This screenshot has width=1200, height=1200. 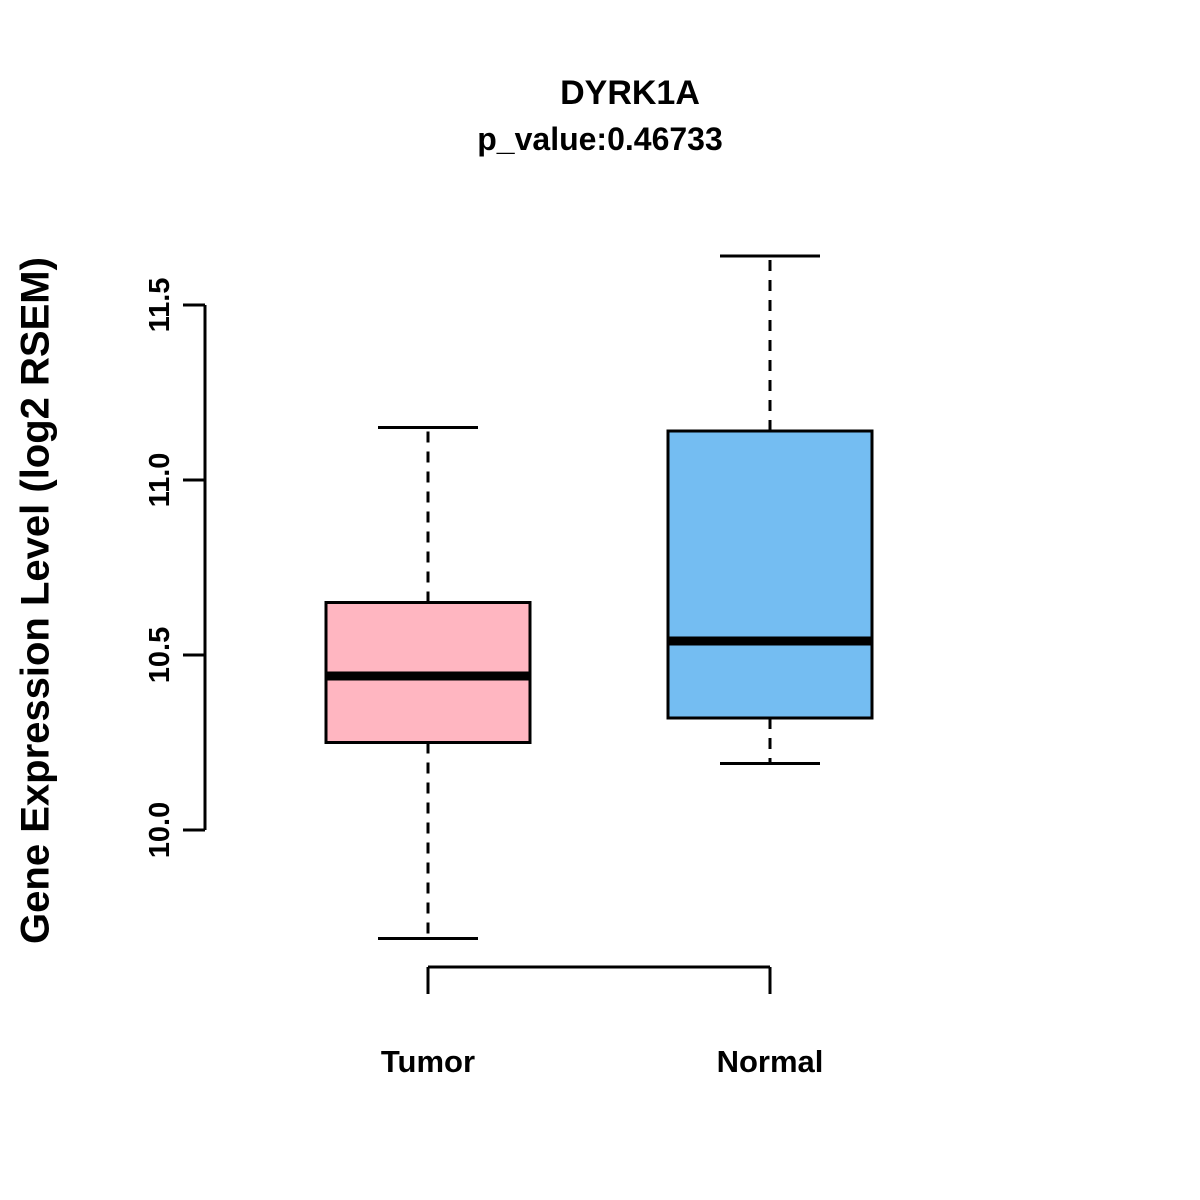 I want to click on y-tick-label: 10.0, so click(x=160, y=830).